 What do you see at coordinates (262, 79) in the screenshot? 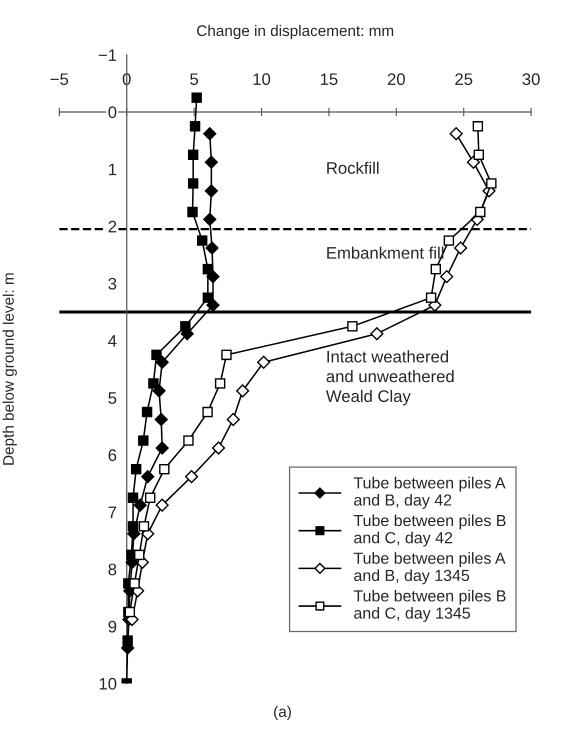
I see `x-tick-label: 10` at bounding box center [262, 79].